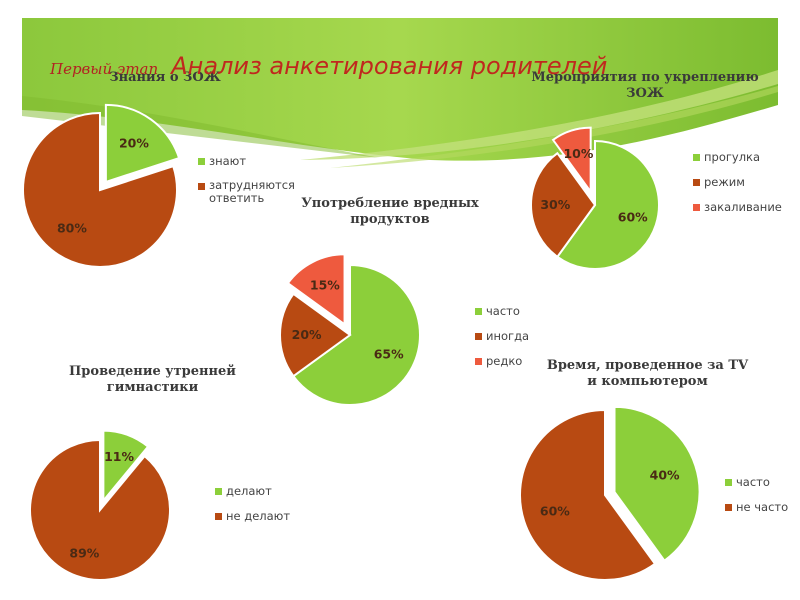  What do you see at coordinates (503, 311) in the screenshot?
I see `chart-3-legend-label-1: часто` at bounding box center [503, 311].